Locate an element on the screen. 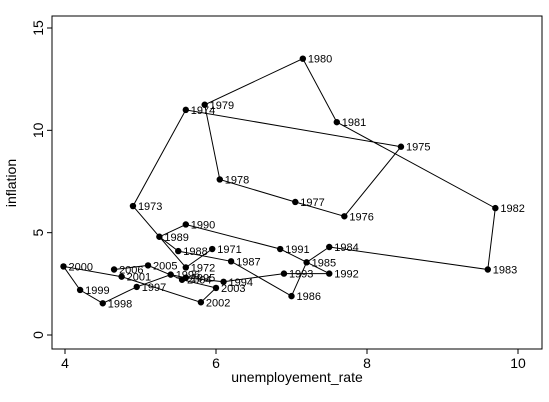 The width and height of the screenshot is (549, 402). data-point-1991 is located at coordinates (280, 249).